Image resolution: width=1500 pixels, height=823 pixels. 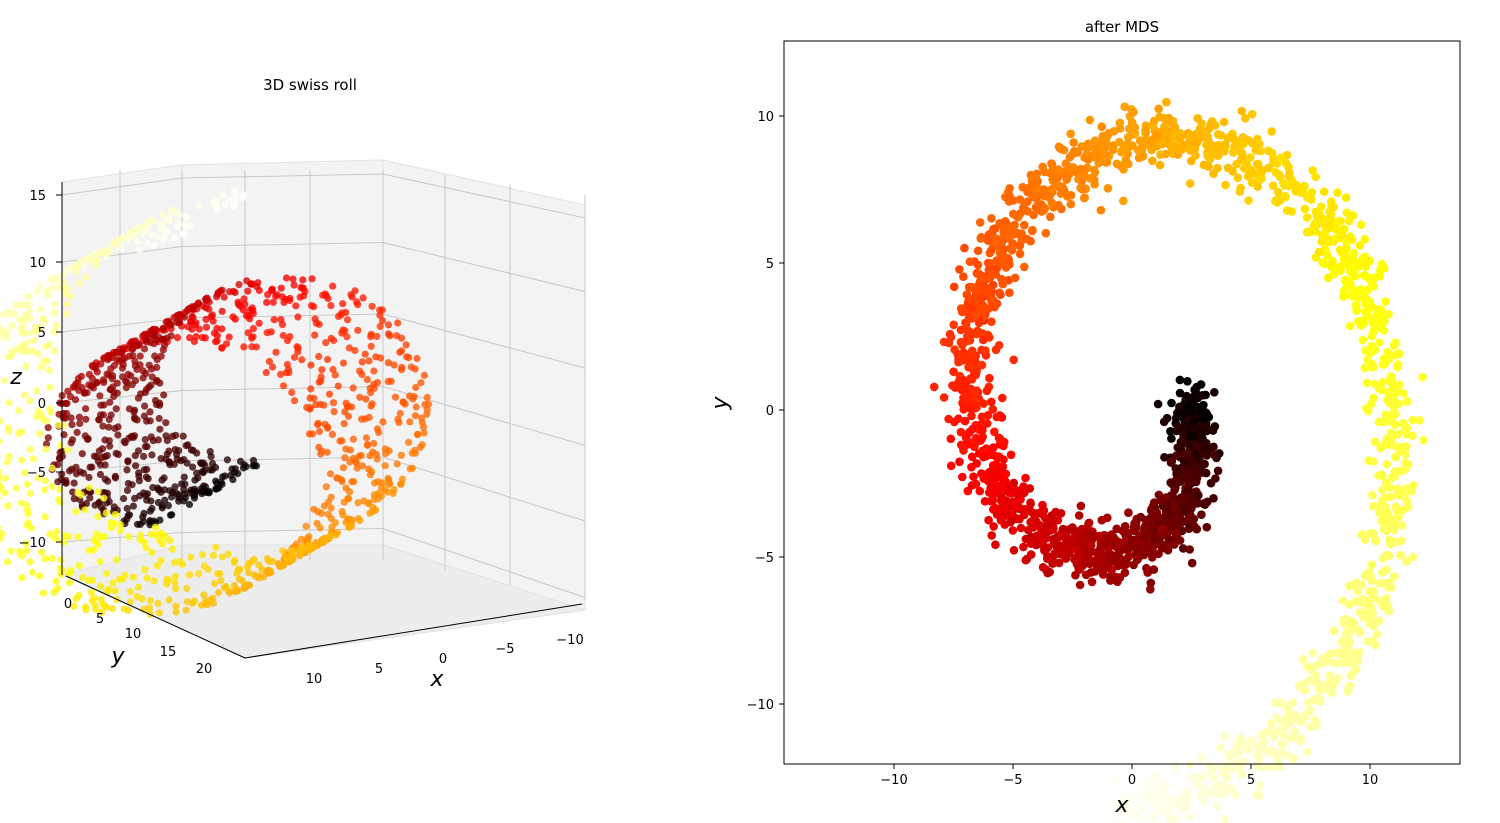 What do you see at coordinates (15, 377) in the screenshot?
I see `z-axis-label: z` at bounding box center [15, 377].